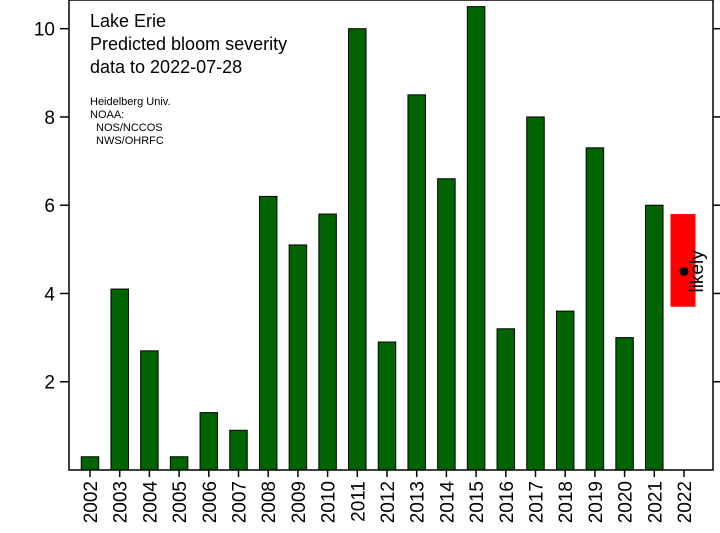 The height and width of the screenshot is (533, 720). I want to click on x-tick-label-2015: 2015, so click(477, 502).